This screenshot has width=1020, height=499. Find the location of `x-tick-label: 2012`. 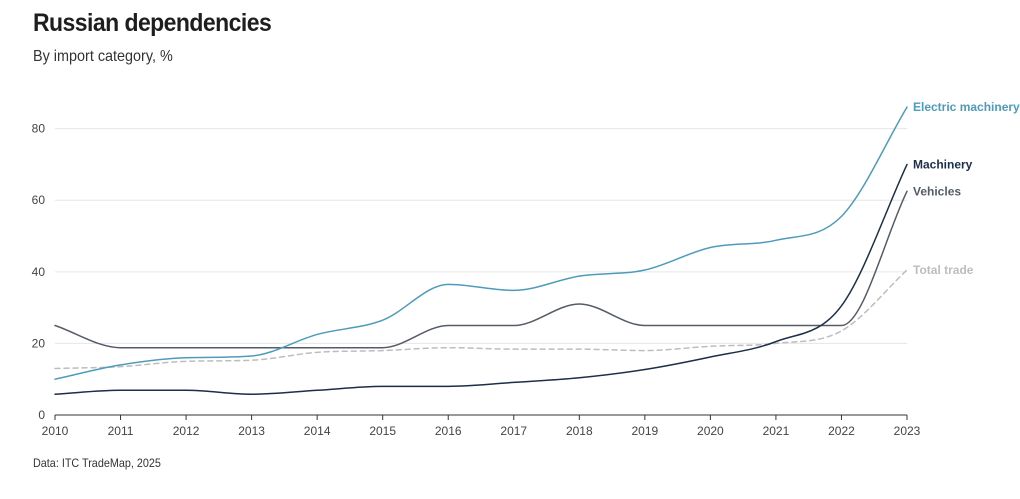

x-tick-label: 2012 is located at coordinates (186, 431).